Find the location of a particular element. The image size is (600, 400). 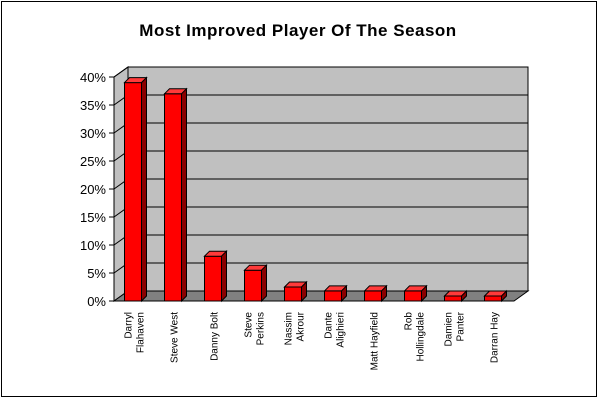

category-label: DarrylFlahaven is located at coordinates (135, 332).